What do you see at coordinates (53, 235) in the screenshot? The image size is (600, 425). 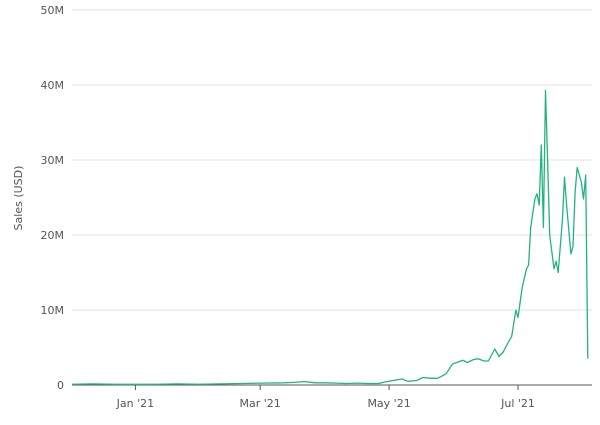 I see `y-tick-label: 20M` at bounding box center [53, 235].